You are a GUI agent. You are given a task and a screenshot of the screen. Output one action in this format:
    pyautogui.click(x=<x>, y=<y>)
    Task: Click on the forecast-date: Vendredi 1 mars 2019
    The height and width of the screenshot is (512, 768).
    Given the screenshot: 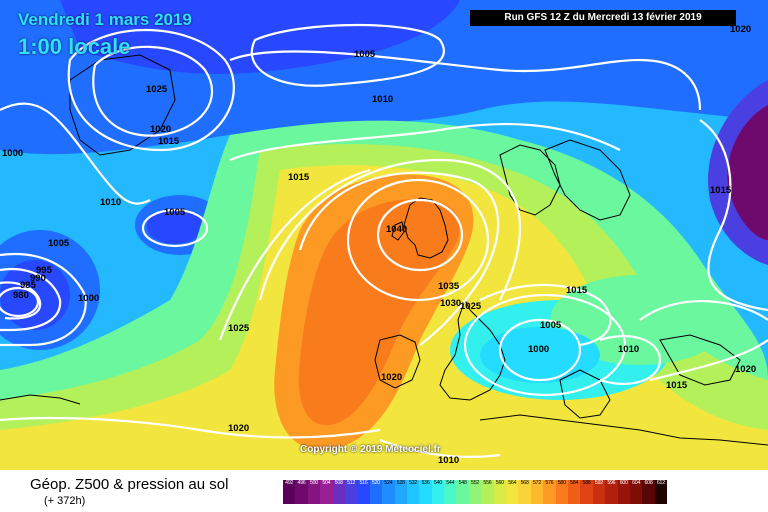 What is the action you would take?
    pyautogui.click(x=105, y=19)
    